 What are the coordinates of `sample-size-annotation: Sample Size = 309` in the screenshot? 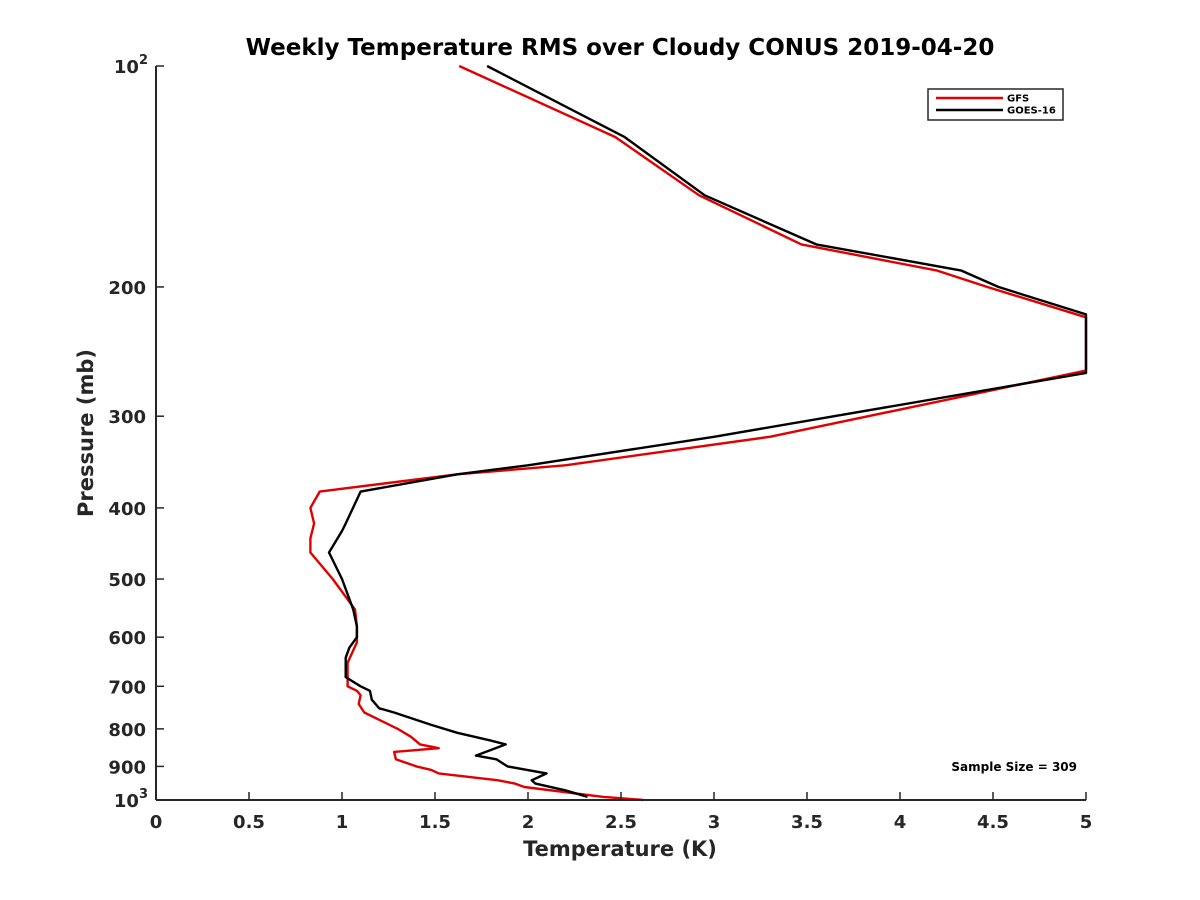 It's located at (1014, 767).